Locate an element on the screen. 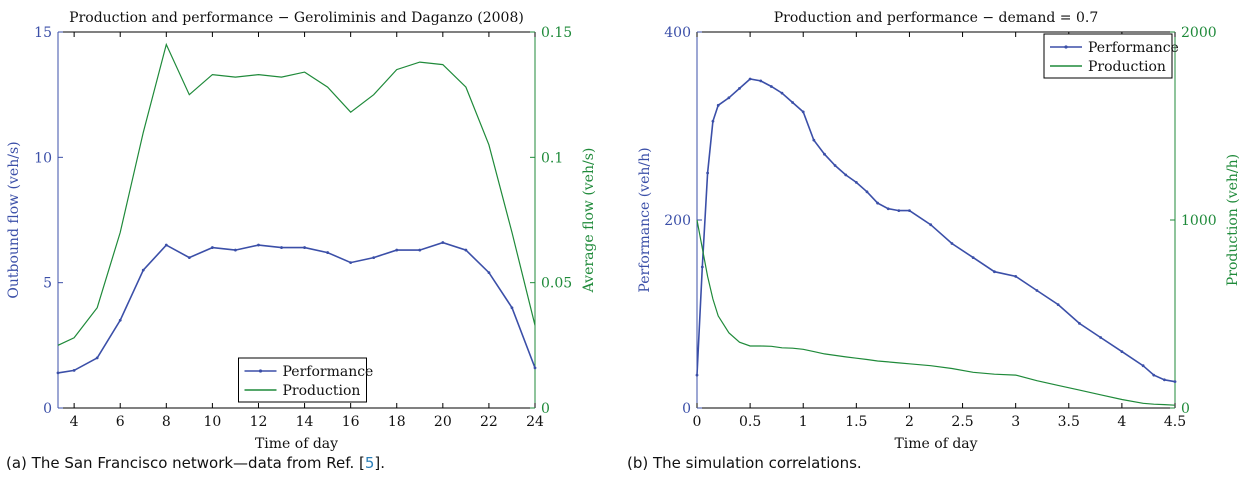 The image size is (1244, 488). x-tick-label: 12 is located at coordinates (259, 422).